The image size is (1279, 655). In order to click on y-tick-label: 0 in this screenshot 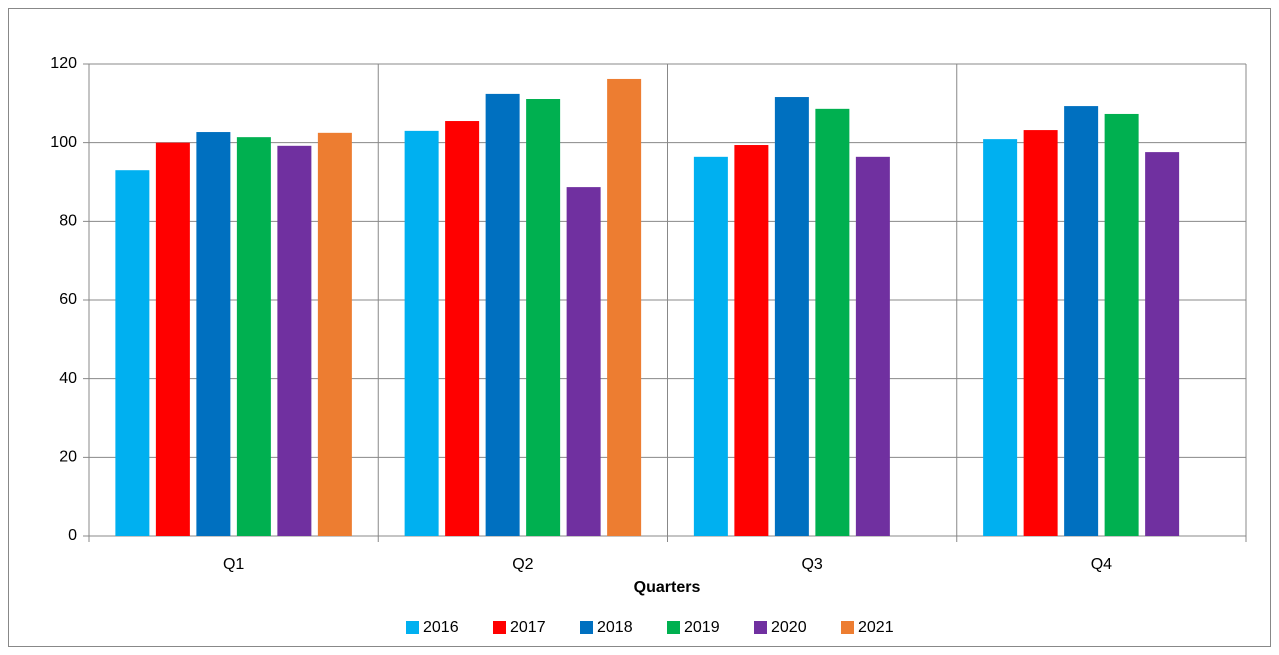, I will do `click(72, 535)`.